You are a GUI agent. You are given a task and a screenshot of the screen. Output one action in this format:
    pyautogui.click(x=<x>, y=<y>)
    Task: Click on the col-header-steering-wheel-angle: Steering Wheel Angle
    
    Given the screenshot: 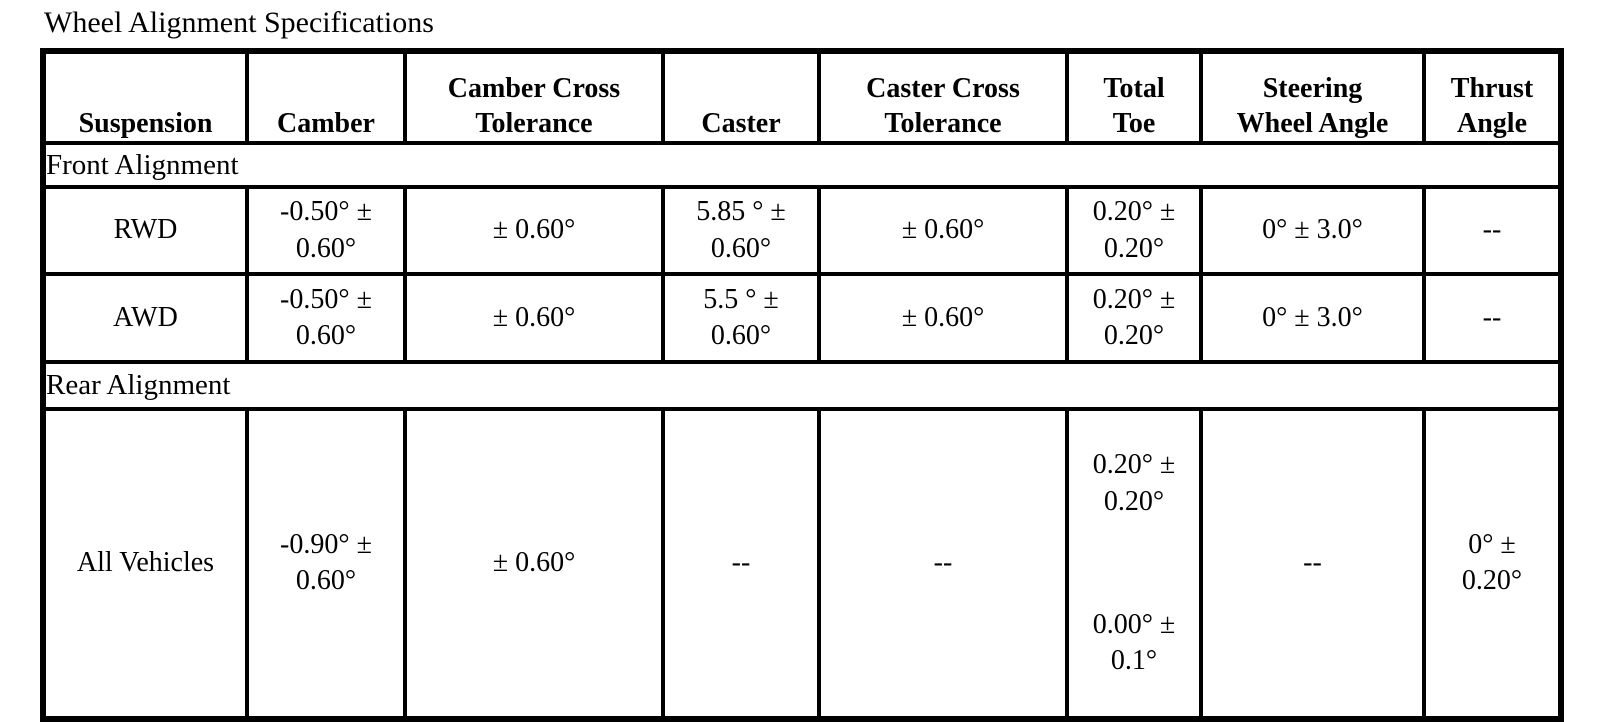 What is the action you would take?
    pyautogui.click(x=1312, y=97)
    